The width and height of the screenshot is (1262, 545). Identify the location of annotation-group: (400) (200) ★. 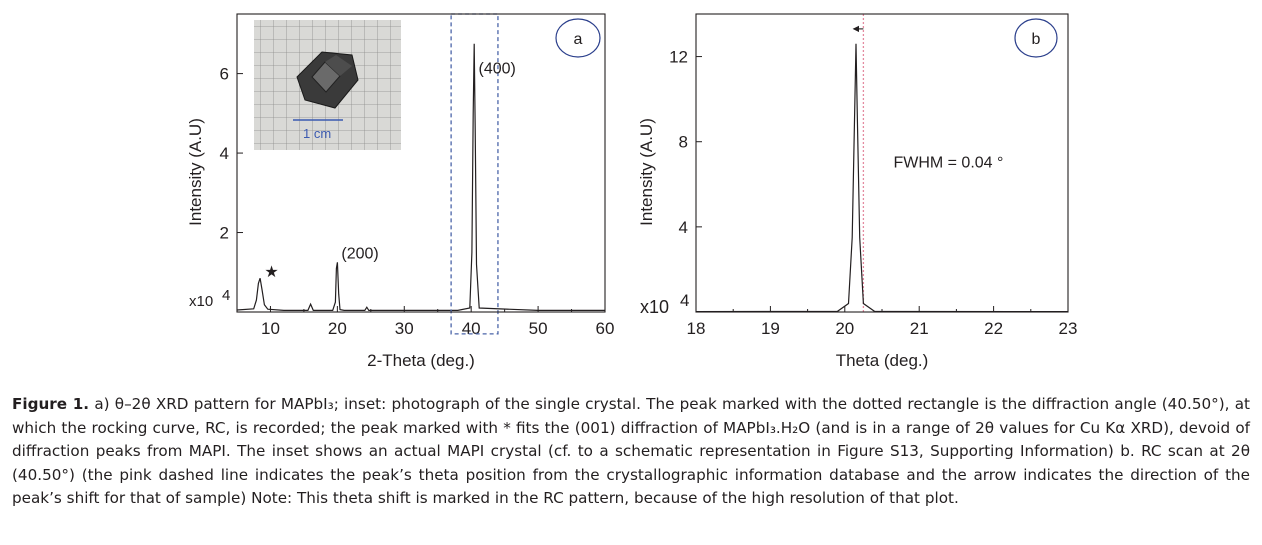
(389, 171).